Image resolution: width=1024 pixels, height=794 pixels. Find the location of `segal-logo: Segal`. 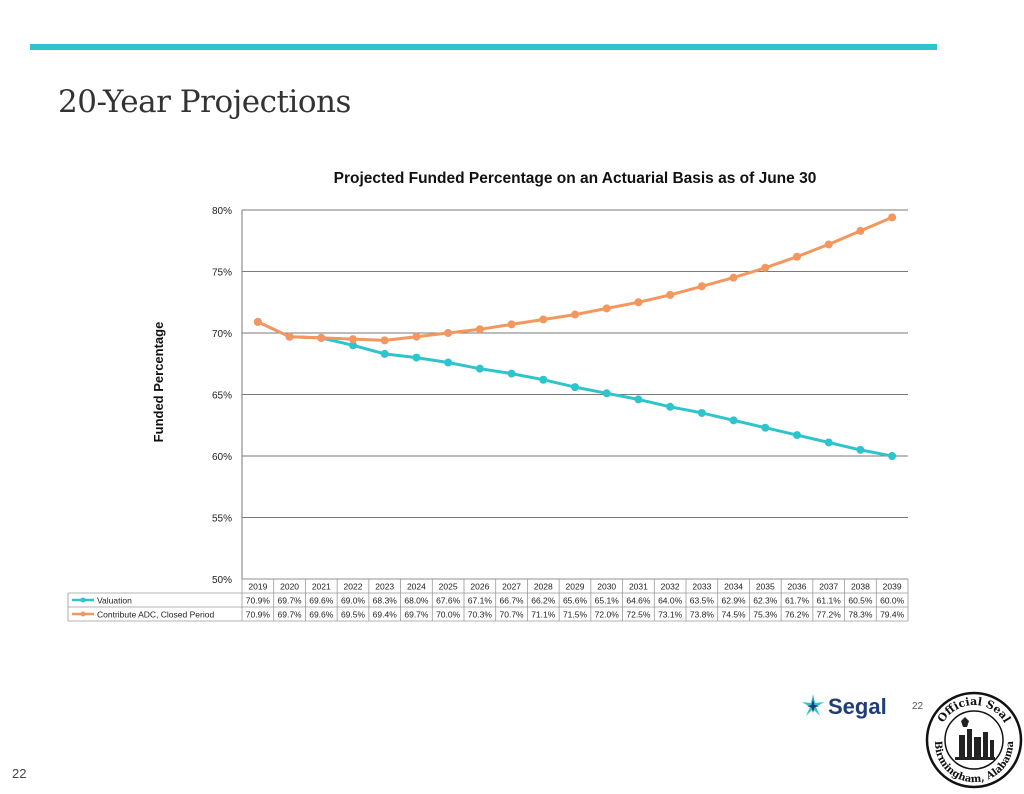

segal-logo: Segal is located at coordinates (850, 706).